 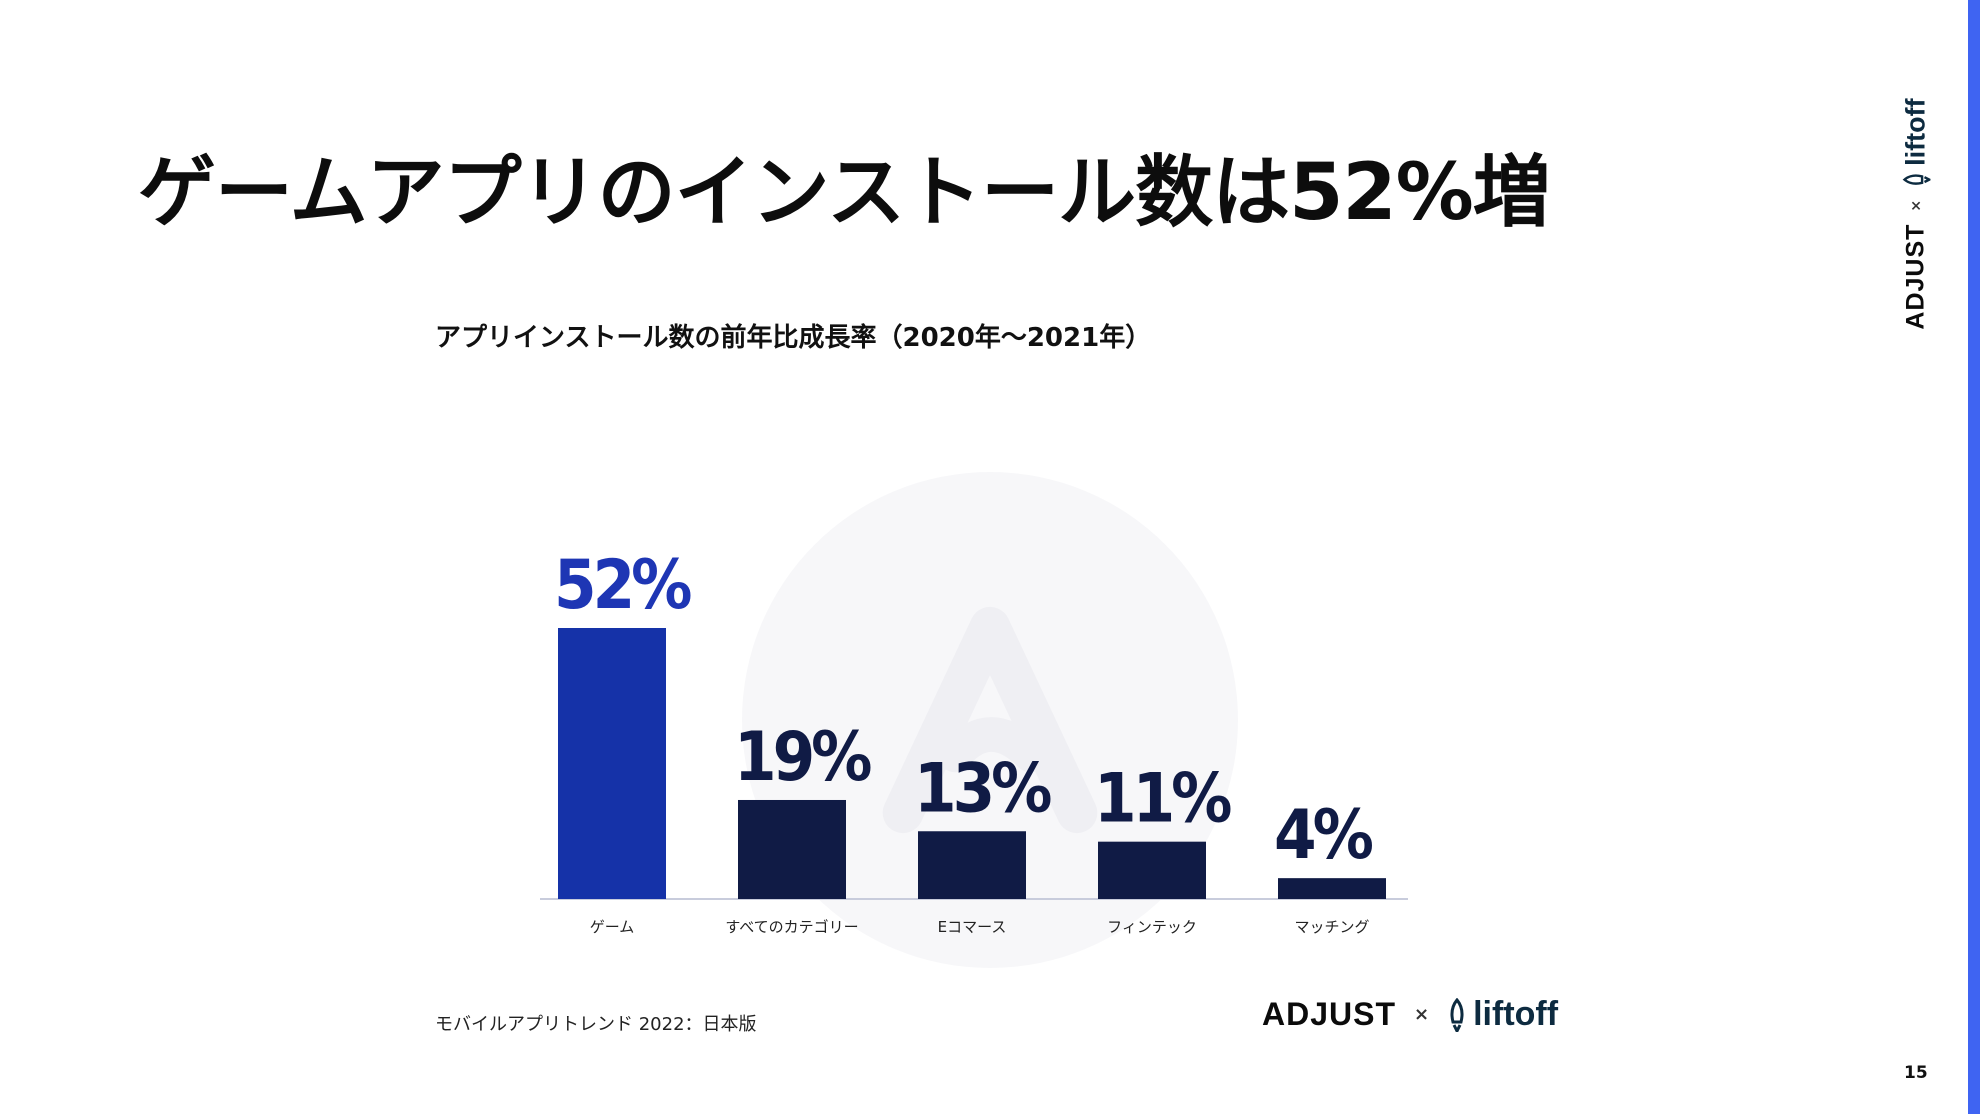 I want to click on brand-lockup: ADJUST × liftoff, so click(x=1410, y=1014).